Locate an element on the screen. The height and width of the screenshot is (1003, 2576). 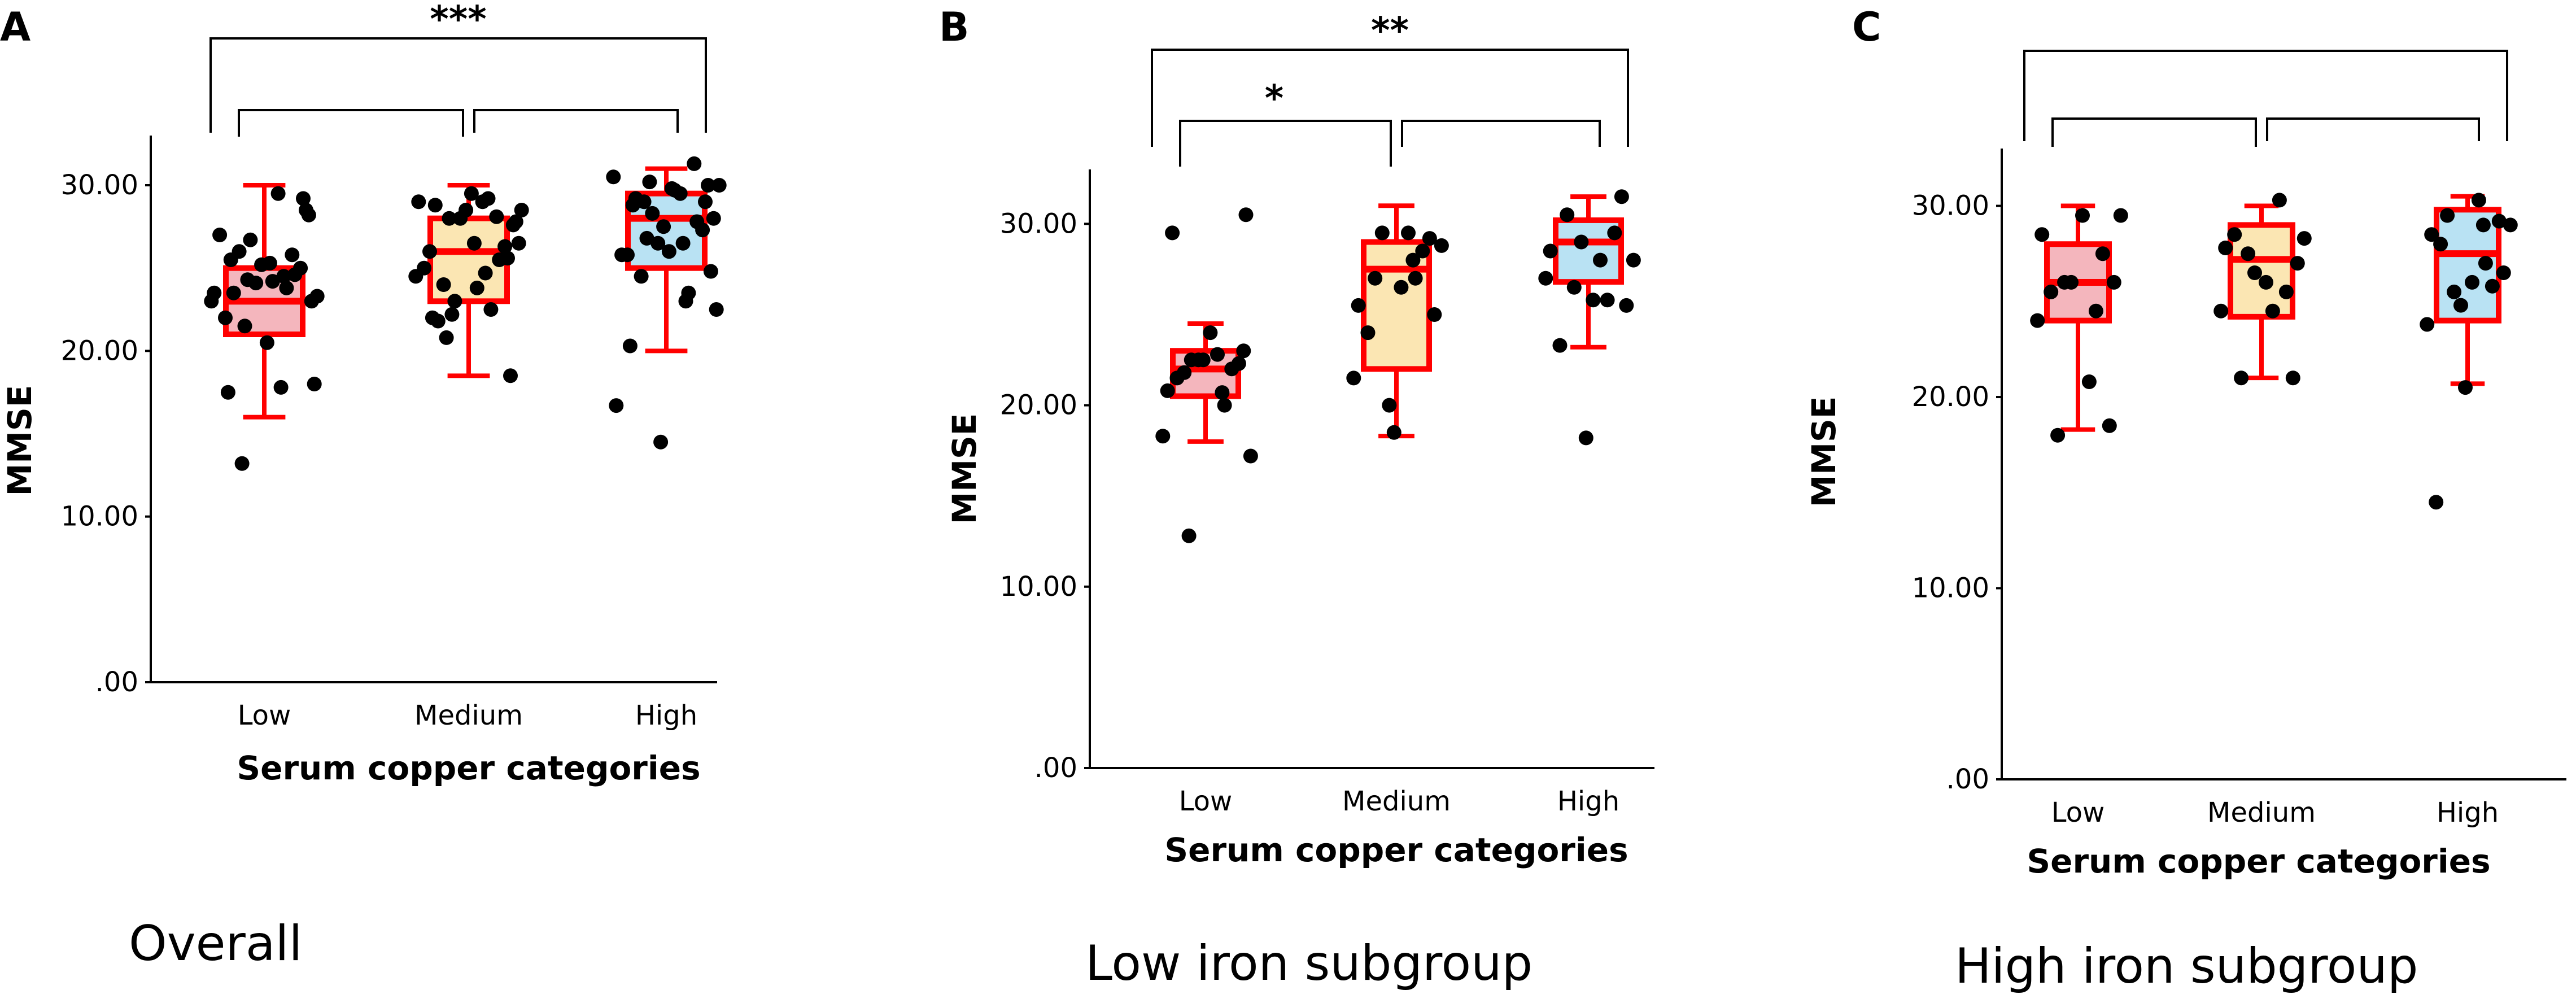
panel-caption: Overall is located at coordinates (215, 943).